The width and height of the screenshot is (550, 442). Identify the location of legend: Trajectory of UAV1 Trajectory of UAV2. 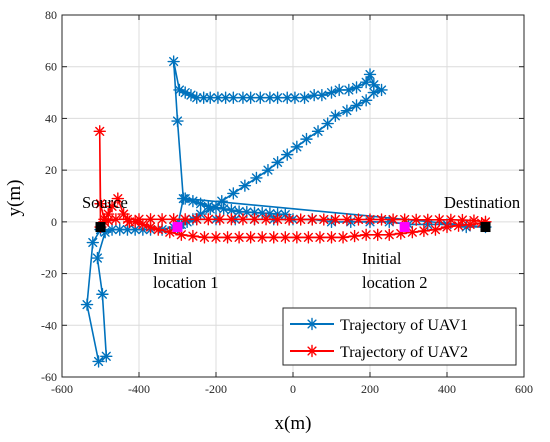
(399, 336).